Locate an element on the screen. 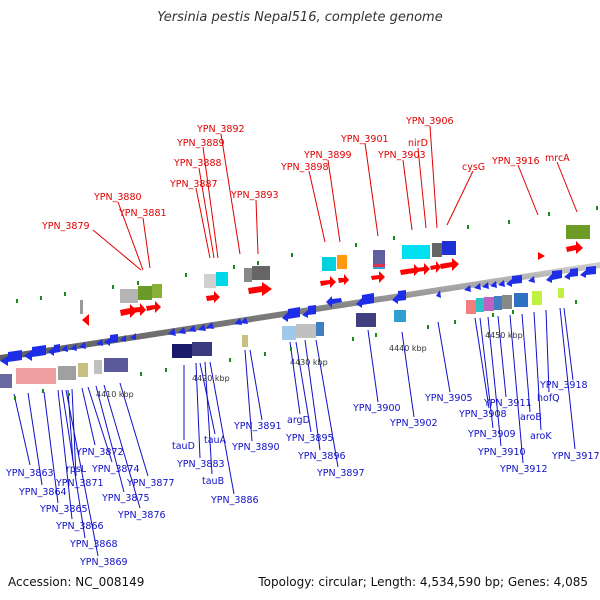 This screenshot has height=600, width=600. gene-label: YPN_3910 is located at coordinates (501, 452).